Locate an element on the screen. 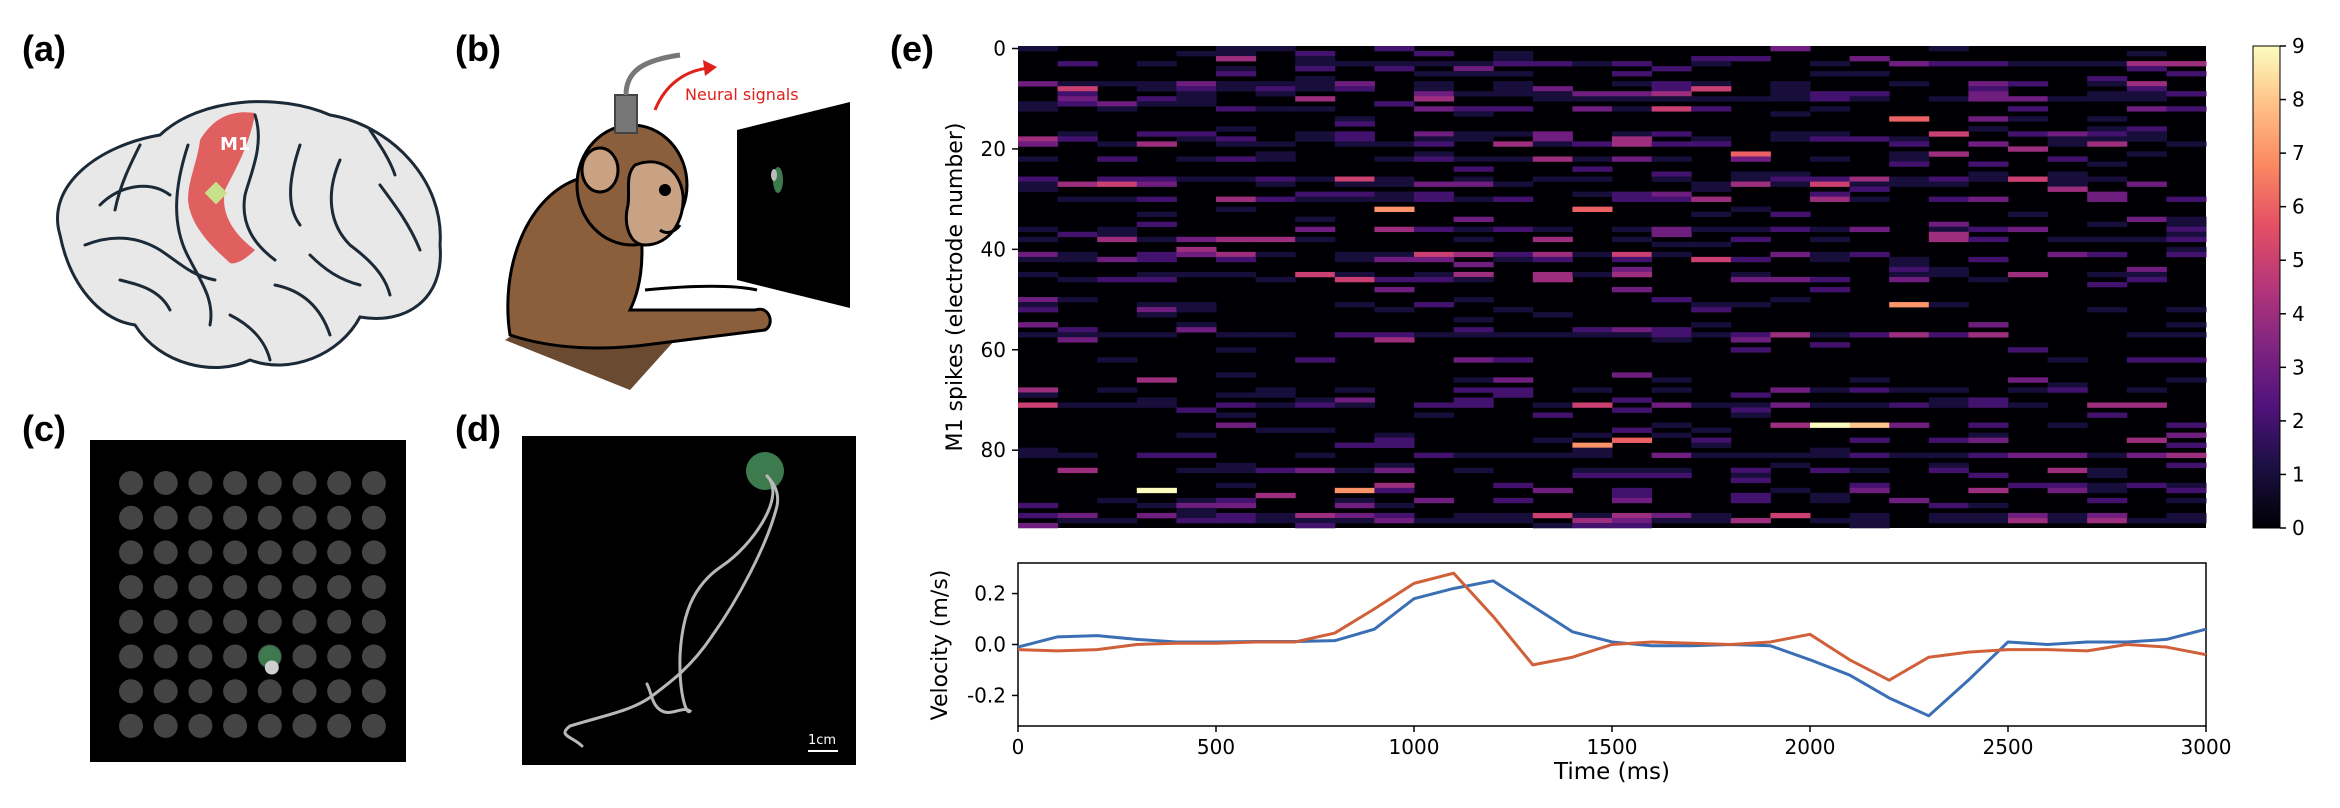  monkey-eye is located at coordinates (665, 190).